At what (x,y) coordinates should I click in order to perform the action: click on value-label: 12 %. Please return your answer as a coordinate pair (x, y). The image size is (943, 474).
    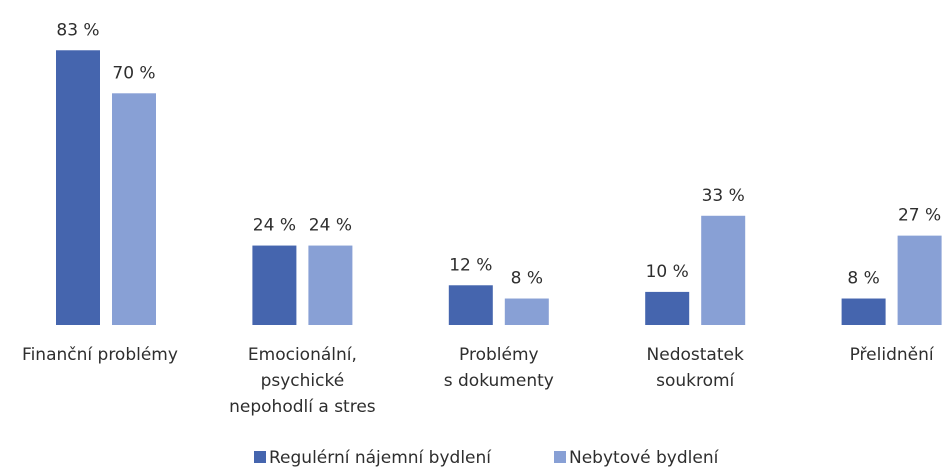
    Looking at the image, I should click on (470, 265).